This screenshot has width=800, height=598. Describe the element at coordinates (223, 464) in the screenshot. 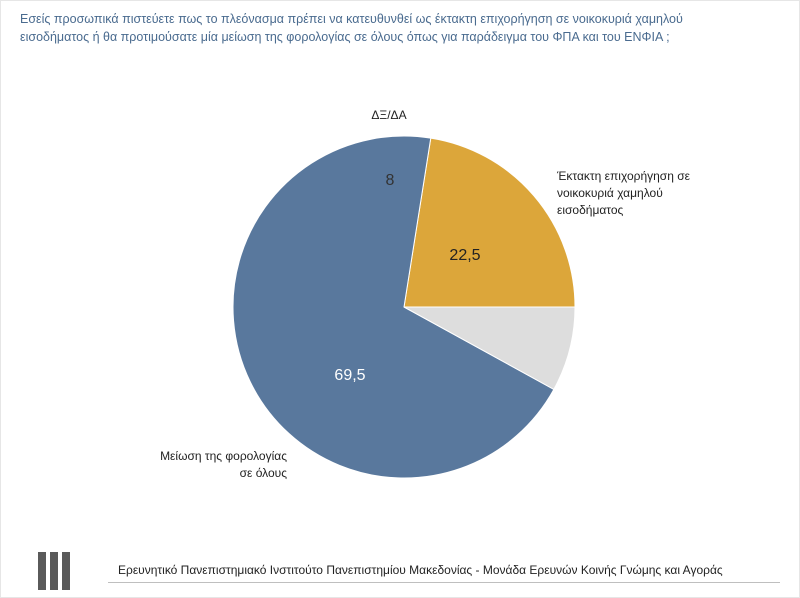

I see `slice-category-label: Μείωση της φορολογίας σε όλους` at that location.